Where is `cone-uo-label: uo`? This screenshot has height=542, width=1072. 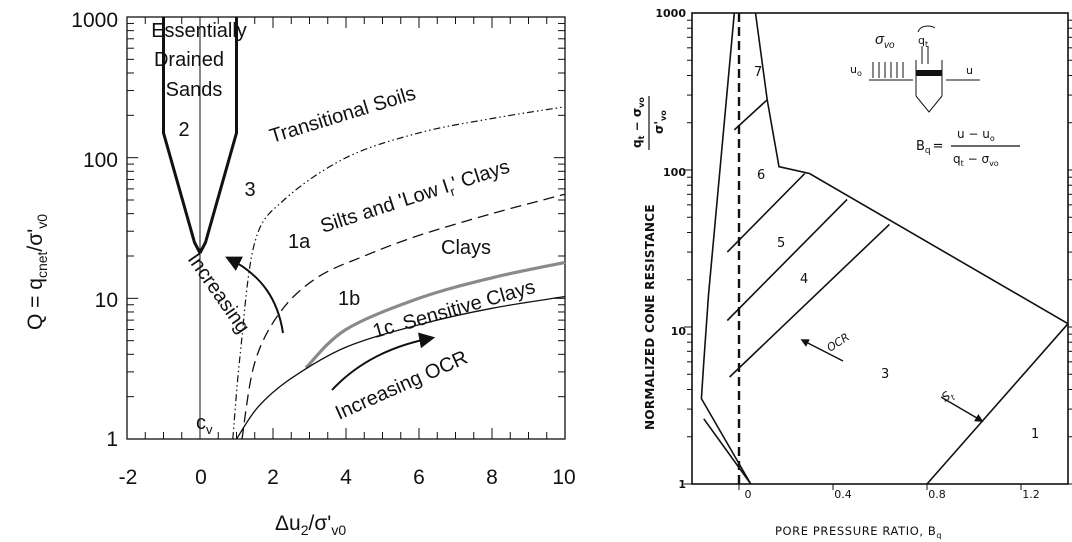 cone-uo-label: uo is located at coordinates (856, 70).